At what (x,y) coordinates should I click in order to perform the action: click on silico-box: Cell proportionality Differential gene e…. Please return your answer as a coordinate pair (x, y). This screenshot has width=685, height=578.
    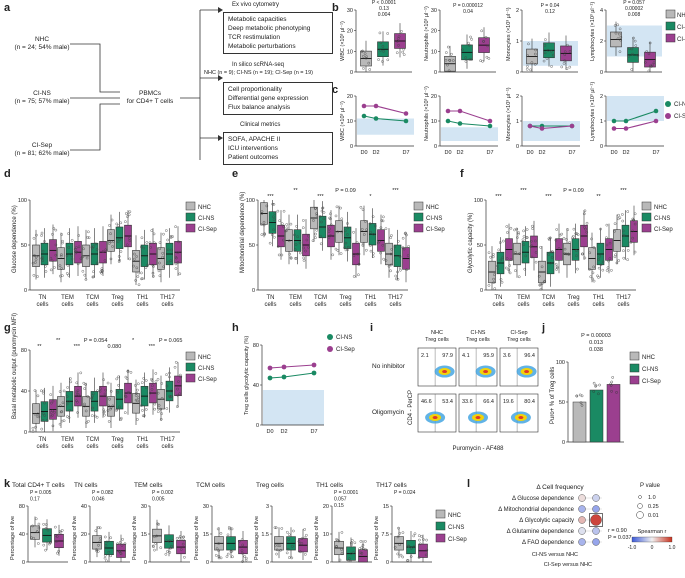
    Looking at the image, I should click on (278, 98).